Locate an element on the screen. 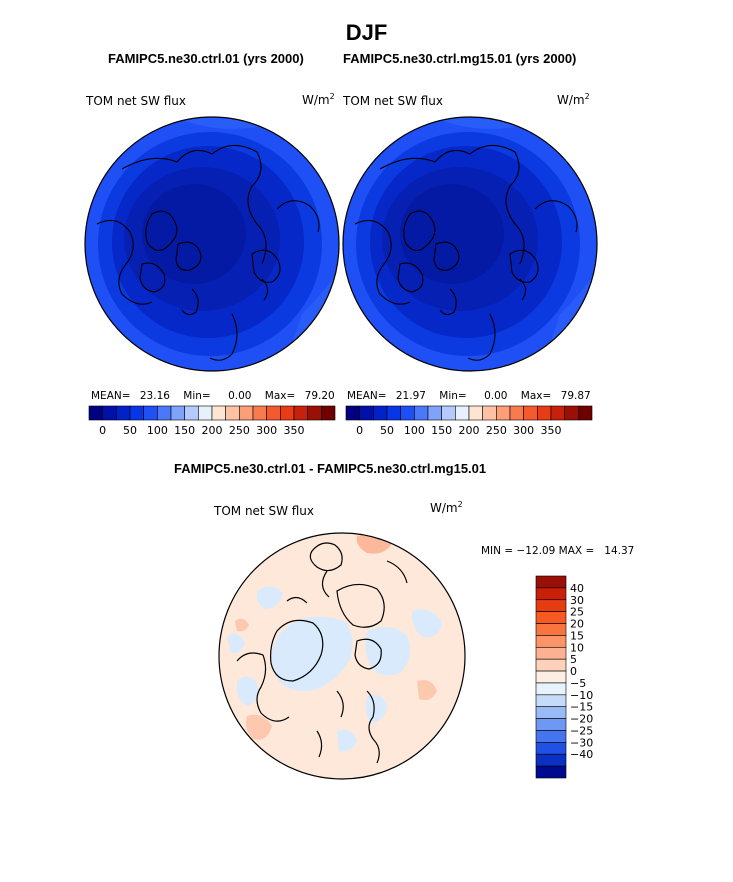  left-colorbar-tick-label: 350 is located at coordinates (294, 430).